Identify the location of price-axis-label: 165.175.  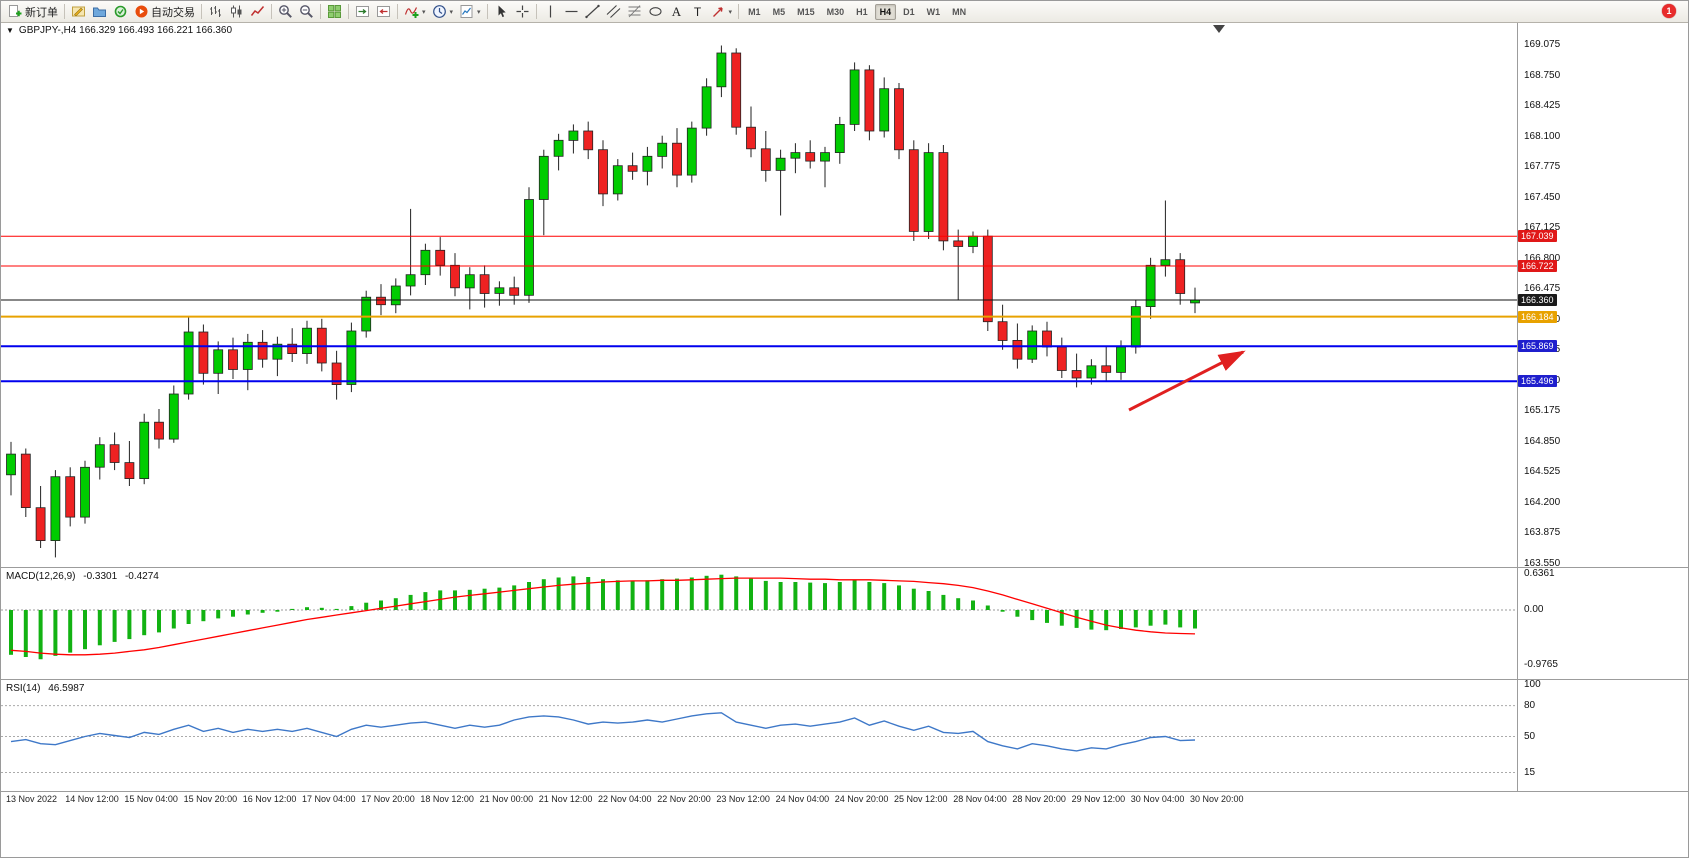
(1542, 411).